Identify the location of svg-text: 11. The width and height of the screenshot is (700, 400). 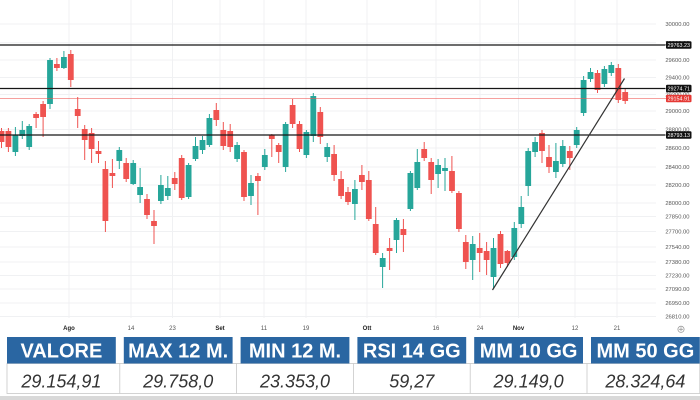
(264, 329).